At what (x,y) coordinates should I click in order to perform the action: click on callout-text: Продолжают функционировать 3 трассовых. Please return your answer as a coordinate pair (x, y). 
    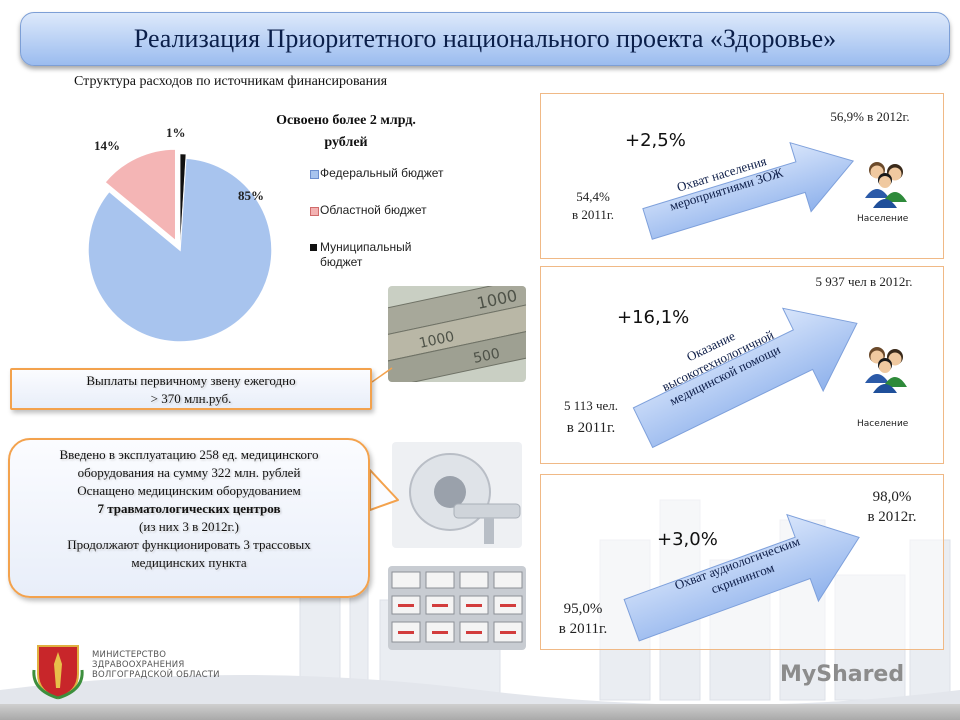
    Looking at the image, I should click on (189, 544).